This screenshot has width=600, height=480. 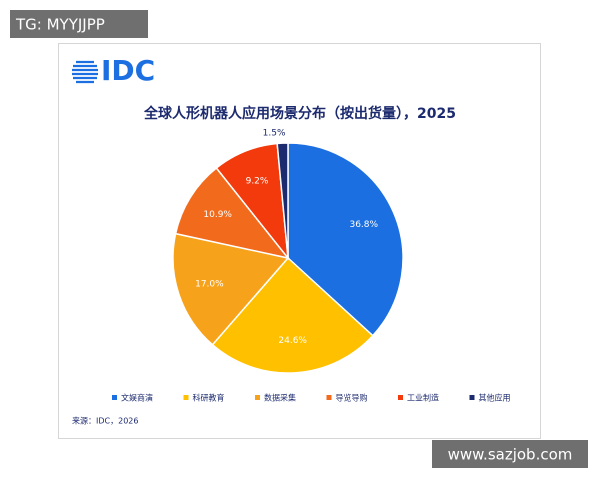 I want to click on data-label: 17.0%, so click(x=209, y=285).